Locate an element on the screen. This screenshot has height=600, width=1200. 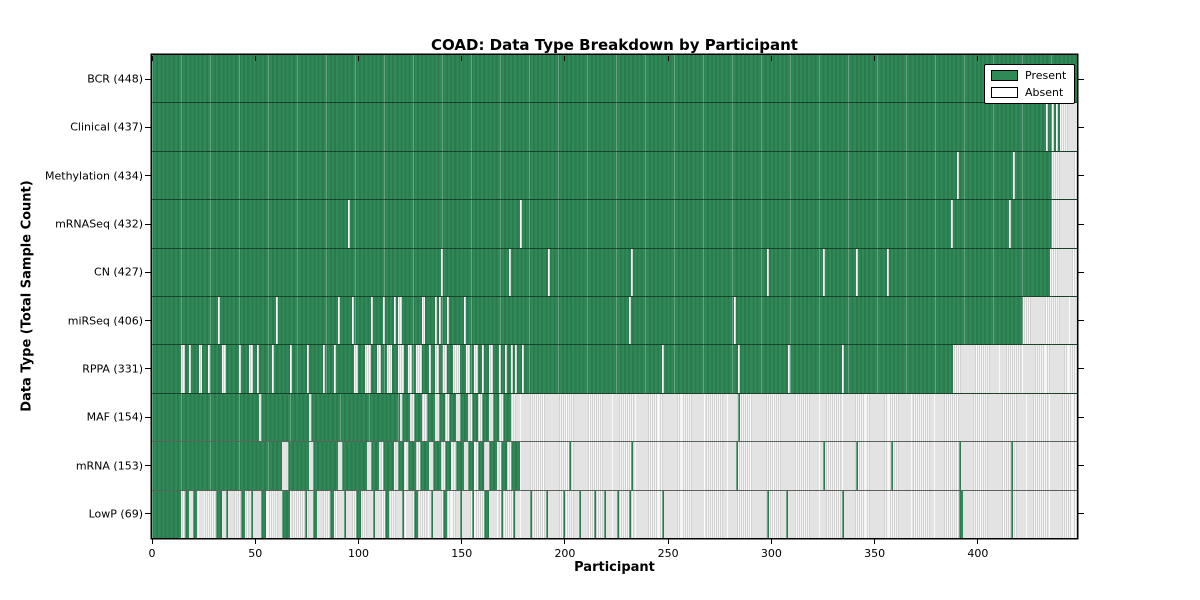
row-label-LowP: LowP (69) is located at coordinates (115, 514).